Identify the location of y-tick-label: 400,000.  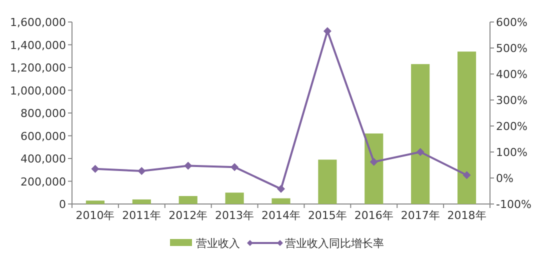
(43, 159).